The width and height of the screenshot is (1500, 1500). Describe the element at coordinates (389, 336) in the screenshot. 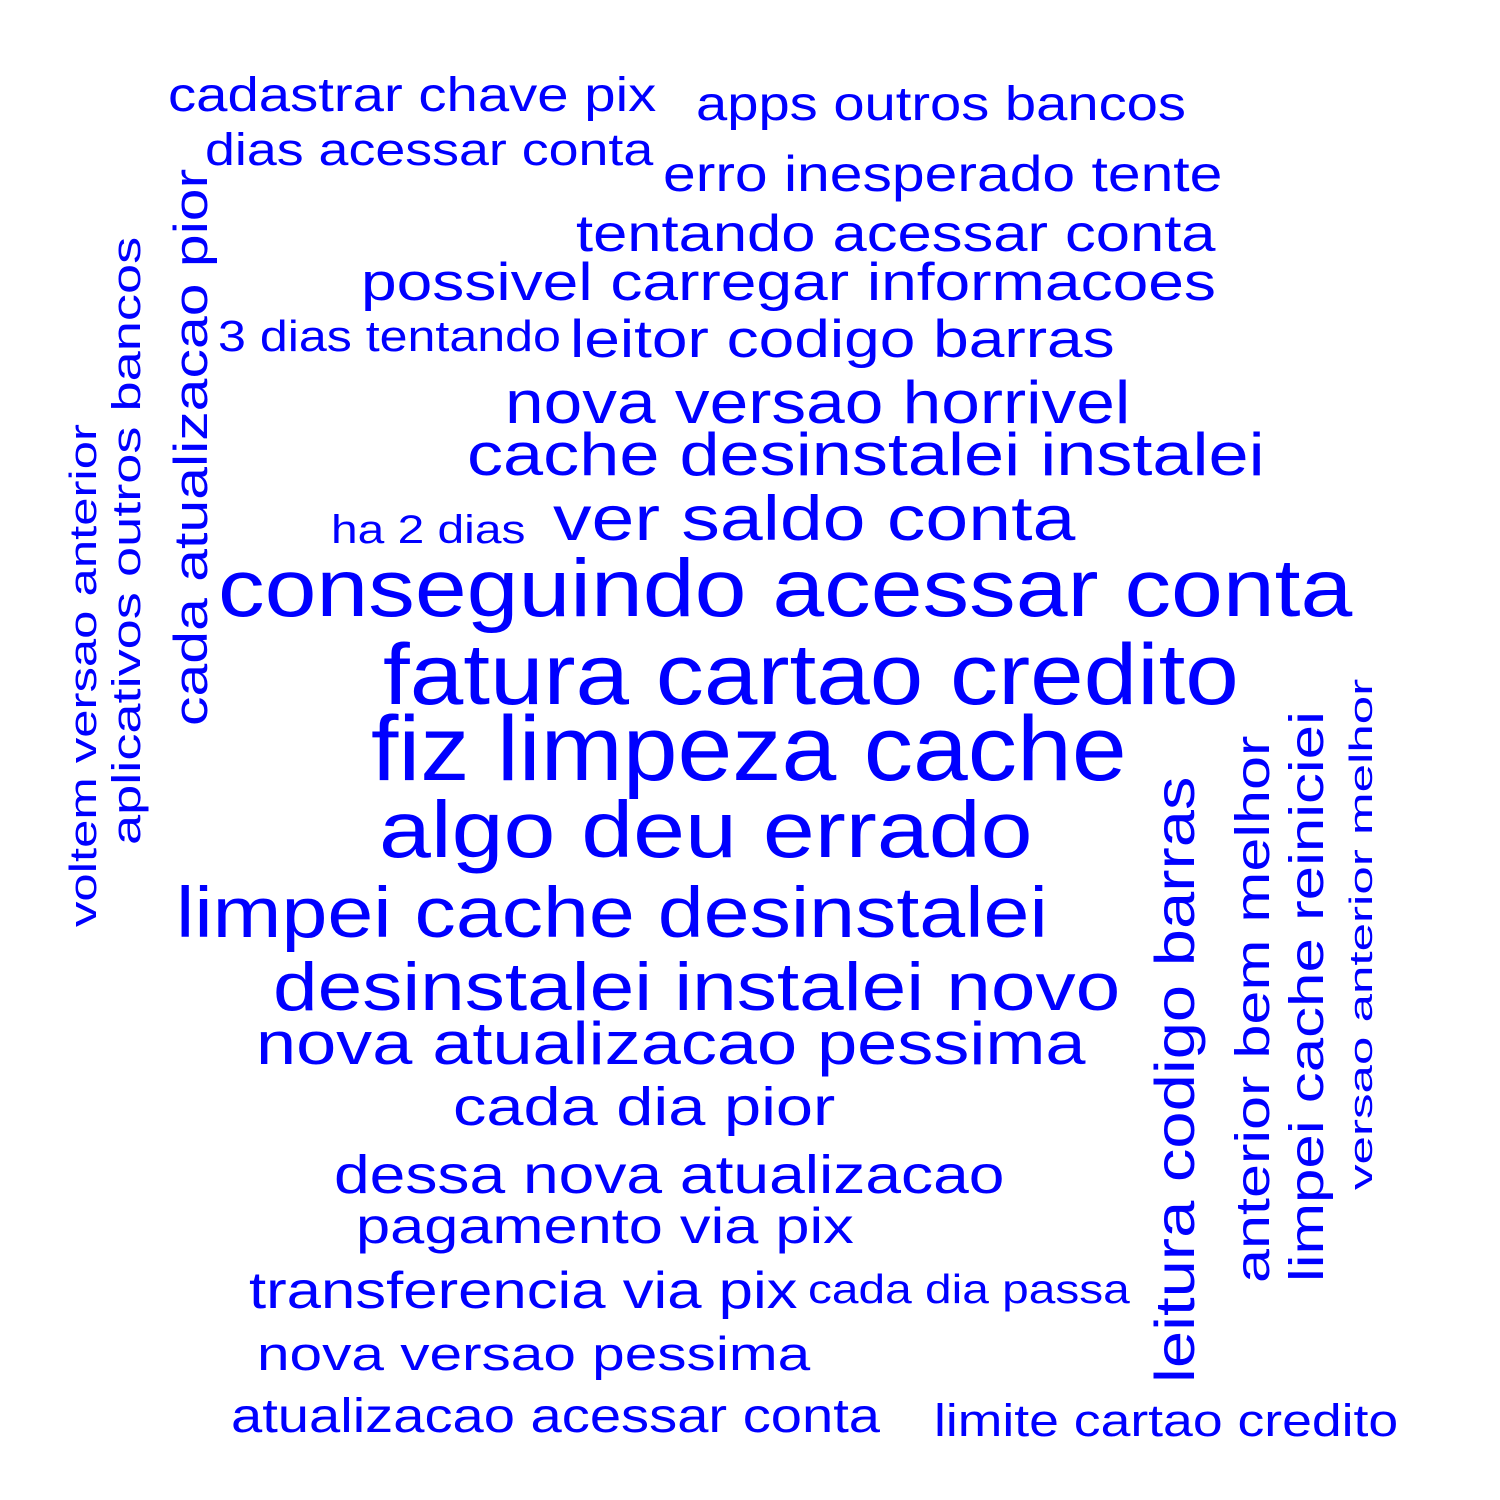

I see `cloud-phrase: 3 dias tentando` at that location.